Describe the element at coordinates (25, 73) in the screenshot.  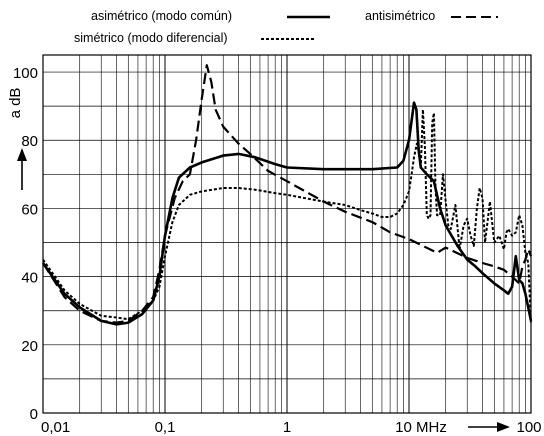
I see `y-tick-label: 100` at that location.